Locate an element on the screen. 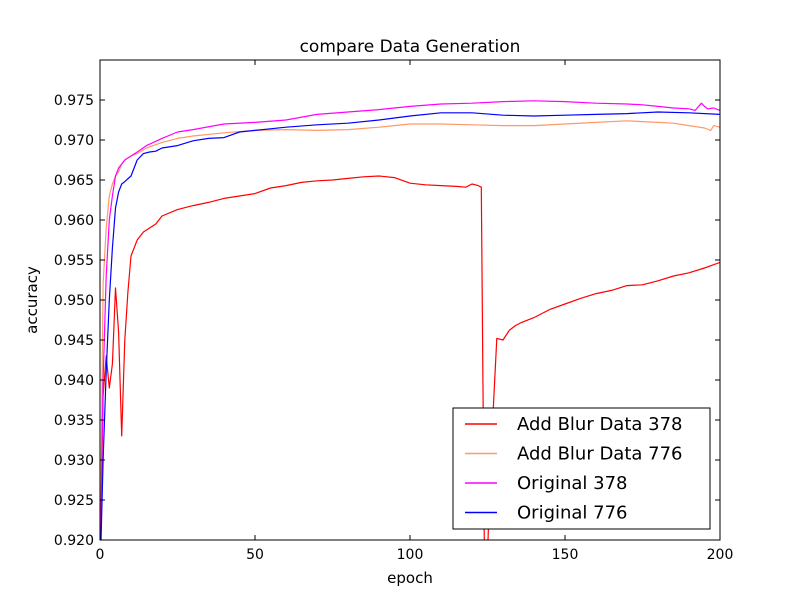 This screenshot has height=600, width=800. y-tick-label: 0.925 is located at coordinates (74, 501).